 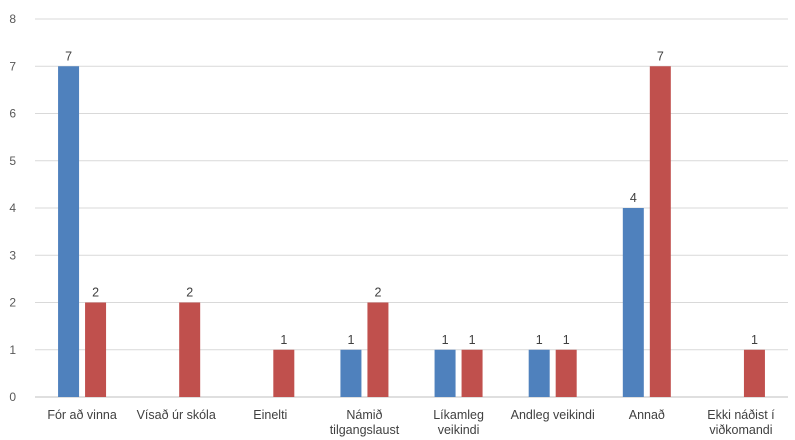 What do you see at coordinates (270, 415) in the screenshot?
I see `category-label: Einelti` at bounding box center [270, 415].